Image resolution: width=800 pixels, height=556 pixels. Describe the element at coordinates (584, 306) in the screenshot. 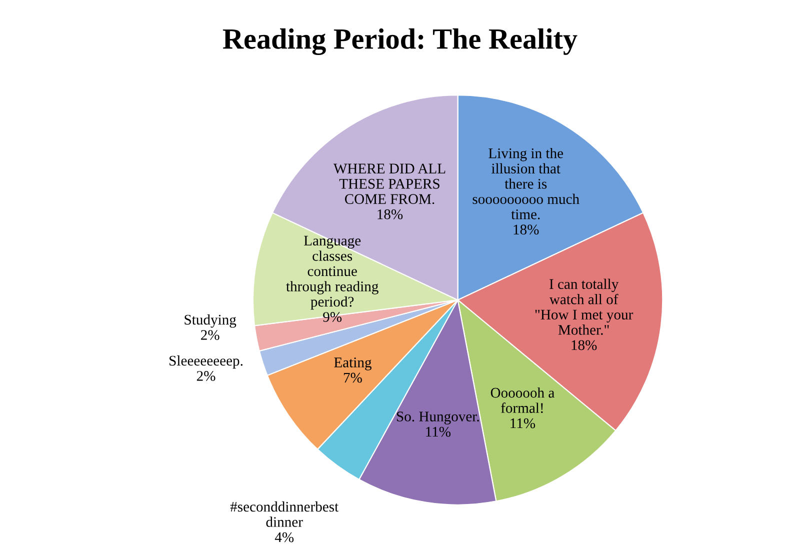

I see `slice-label: I can totally watch all of "How I met your Mother."` at that location.